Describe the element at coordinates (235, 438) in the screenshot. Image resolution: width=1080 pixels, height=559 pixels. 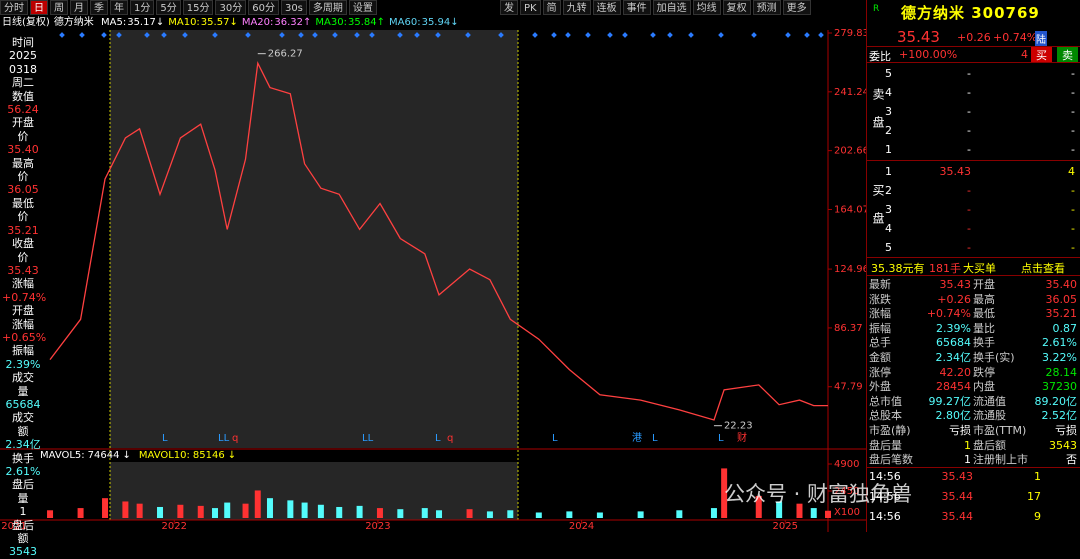
I see `event-marker: q` at that location.